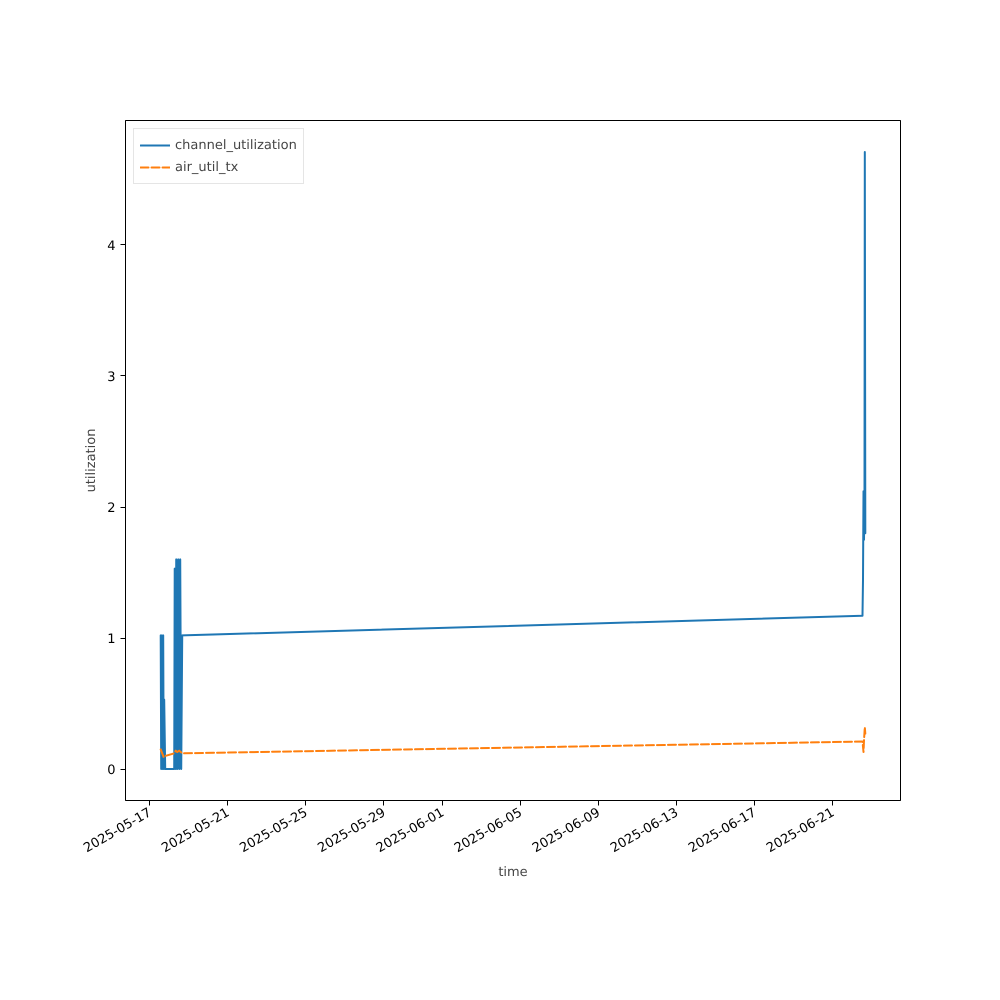 This screenshot has height=1000, width=1000. What do you see at coordinates (111, 640) in the screenshot?
I see `y-tick-label: 1` at bounding box center [111, 640].